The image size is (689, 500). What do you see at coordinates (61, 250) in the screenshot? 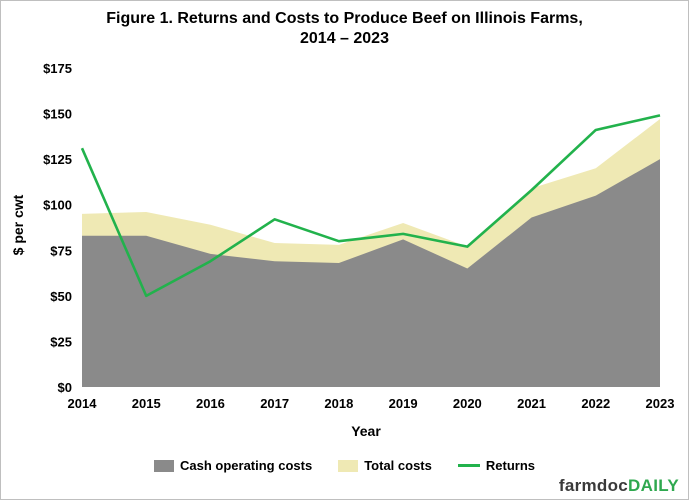
I see `y-tick-label: $75` at bounding box center [61, 250].